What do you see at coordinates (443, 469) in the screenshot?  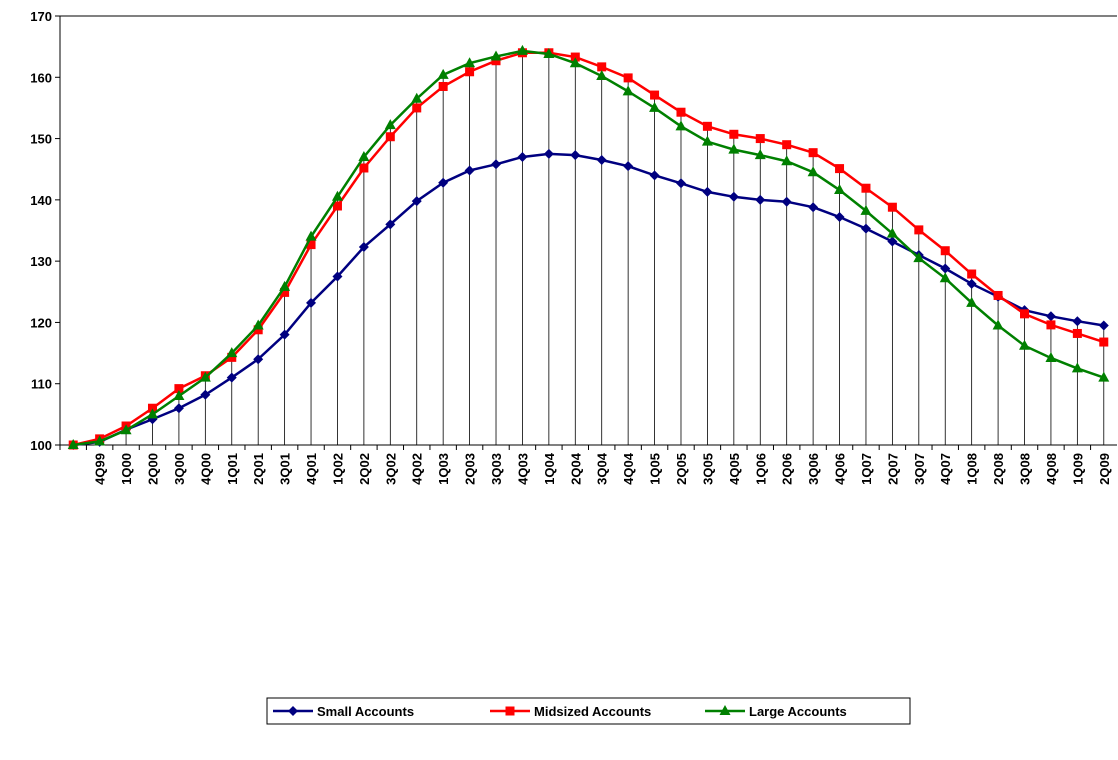 I see `x-tick-label: 1Q03` at bounding box center [443, 469].